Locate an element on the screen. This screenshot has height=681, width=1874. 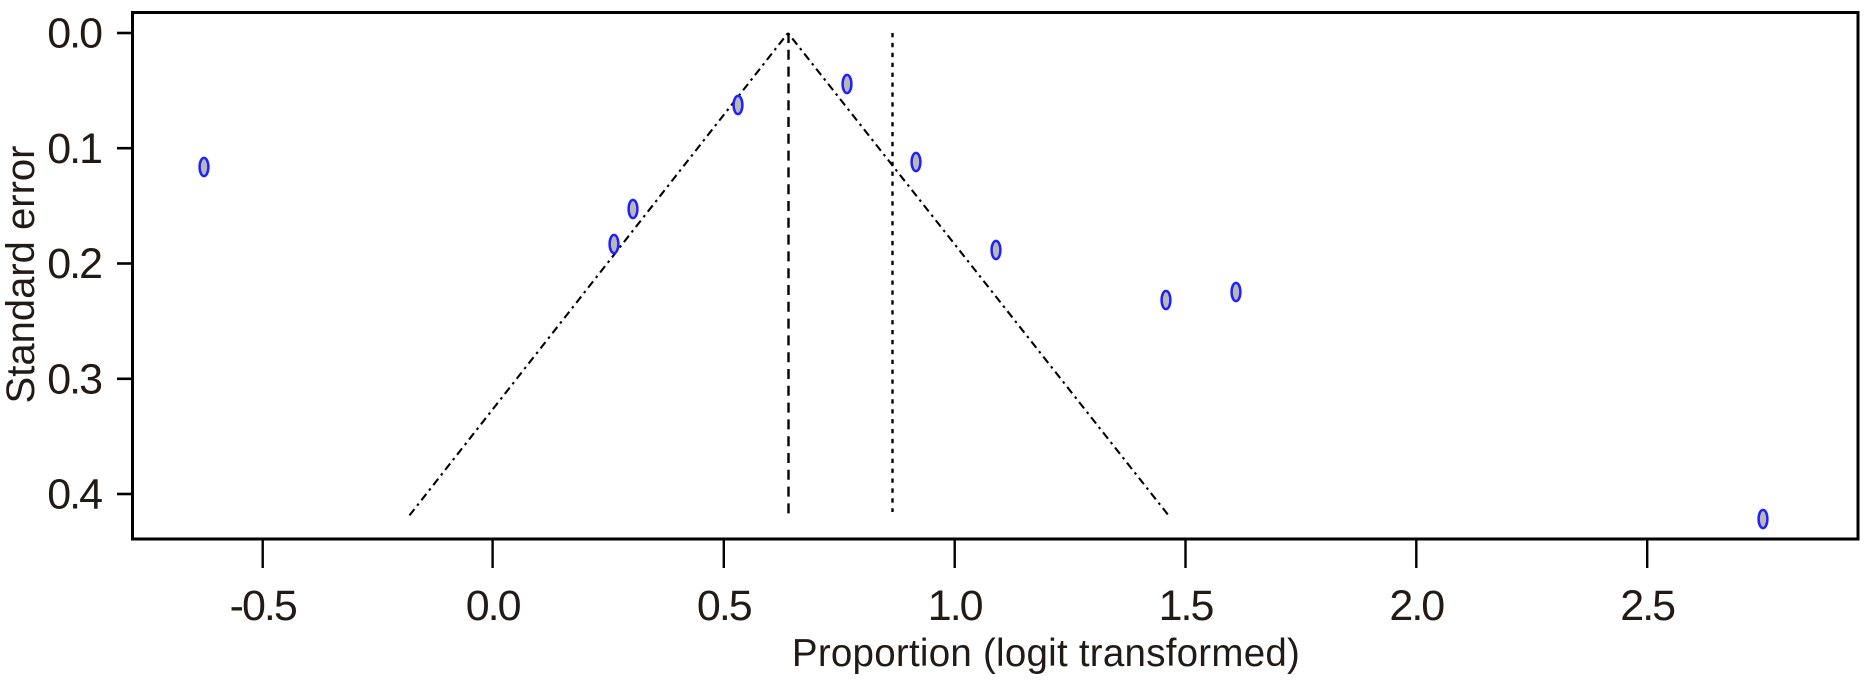
svg-text: 2.0 is located at coordinates (1416, 606).